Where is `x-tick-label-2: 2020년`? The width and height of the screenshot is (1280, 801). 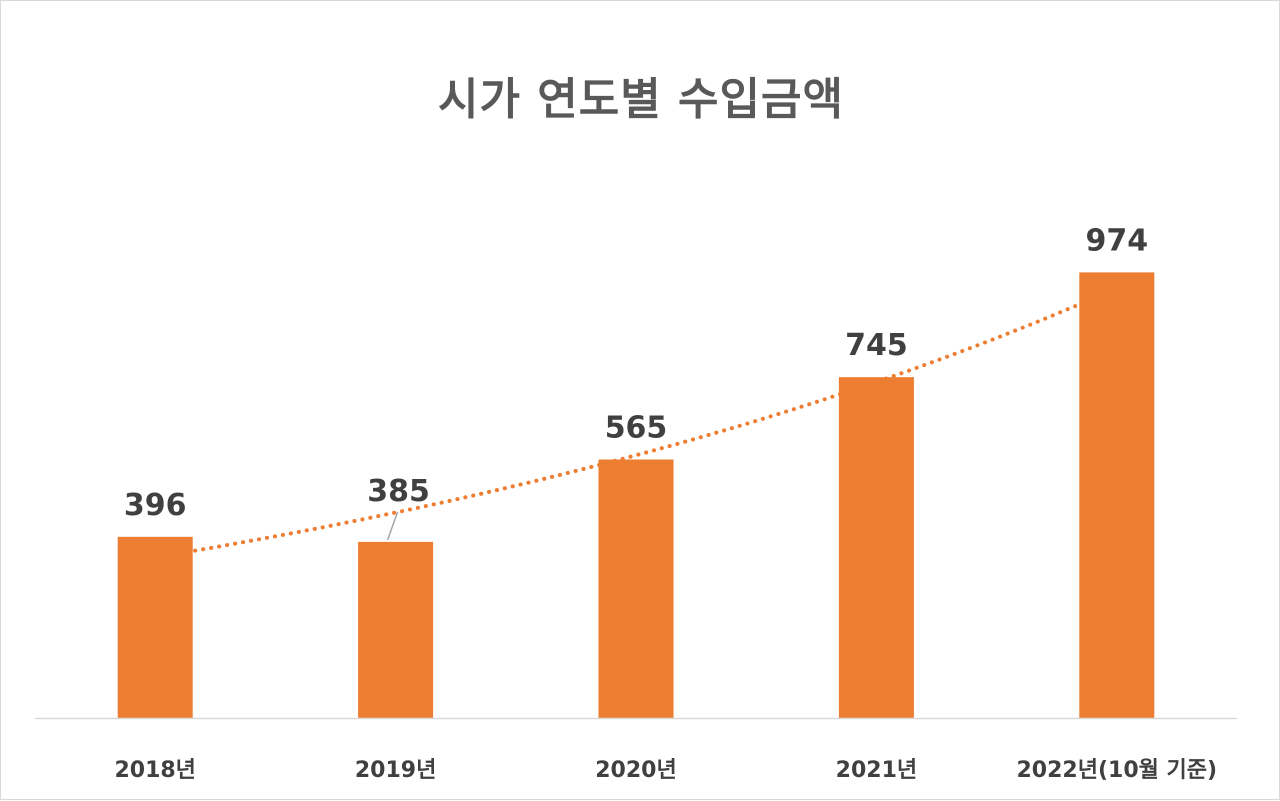
x-tick-label-2: 2020년 is located at coordinates (635, 770).